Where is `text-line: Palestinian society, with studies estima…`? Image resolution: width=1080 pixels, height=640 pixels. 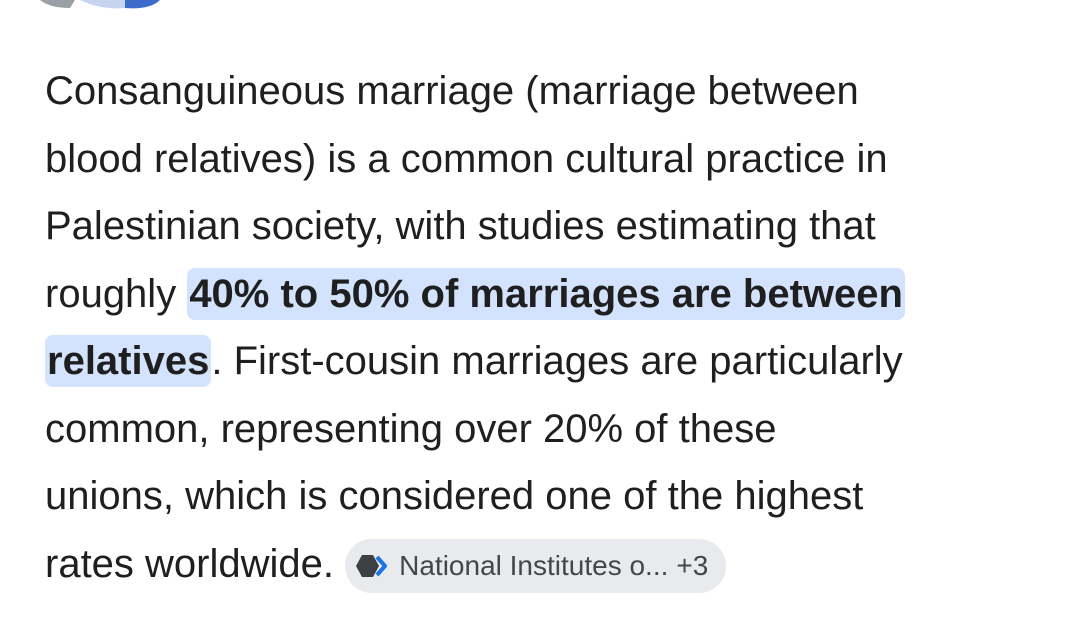
text-line: Palestinian society, with studies estima… is located at coordinates (555, 227).